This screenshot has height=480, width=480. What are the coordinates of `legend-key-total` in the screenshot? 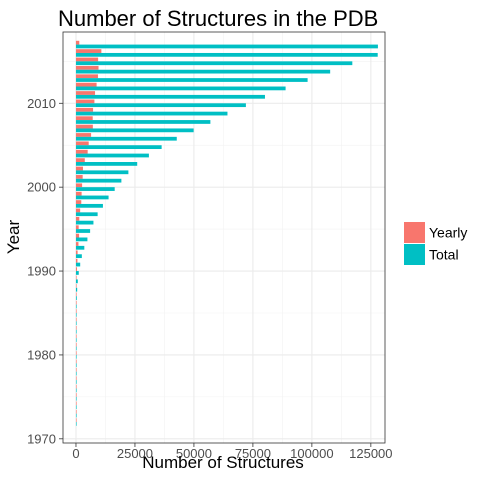 It's located at (414, 254).